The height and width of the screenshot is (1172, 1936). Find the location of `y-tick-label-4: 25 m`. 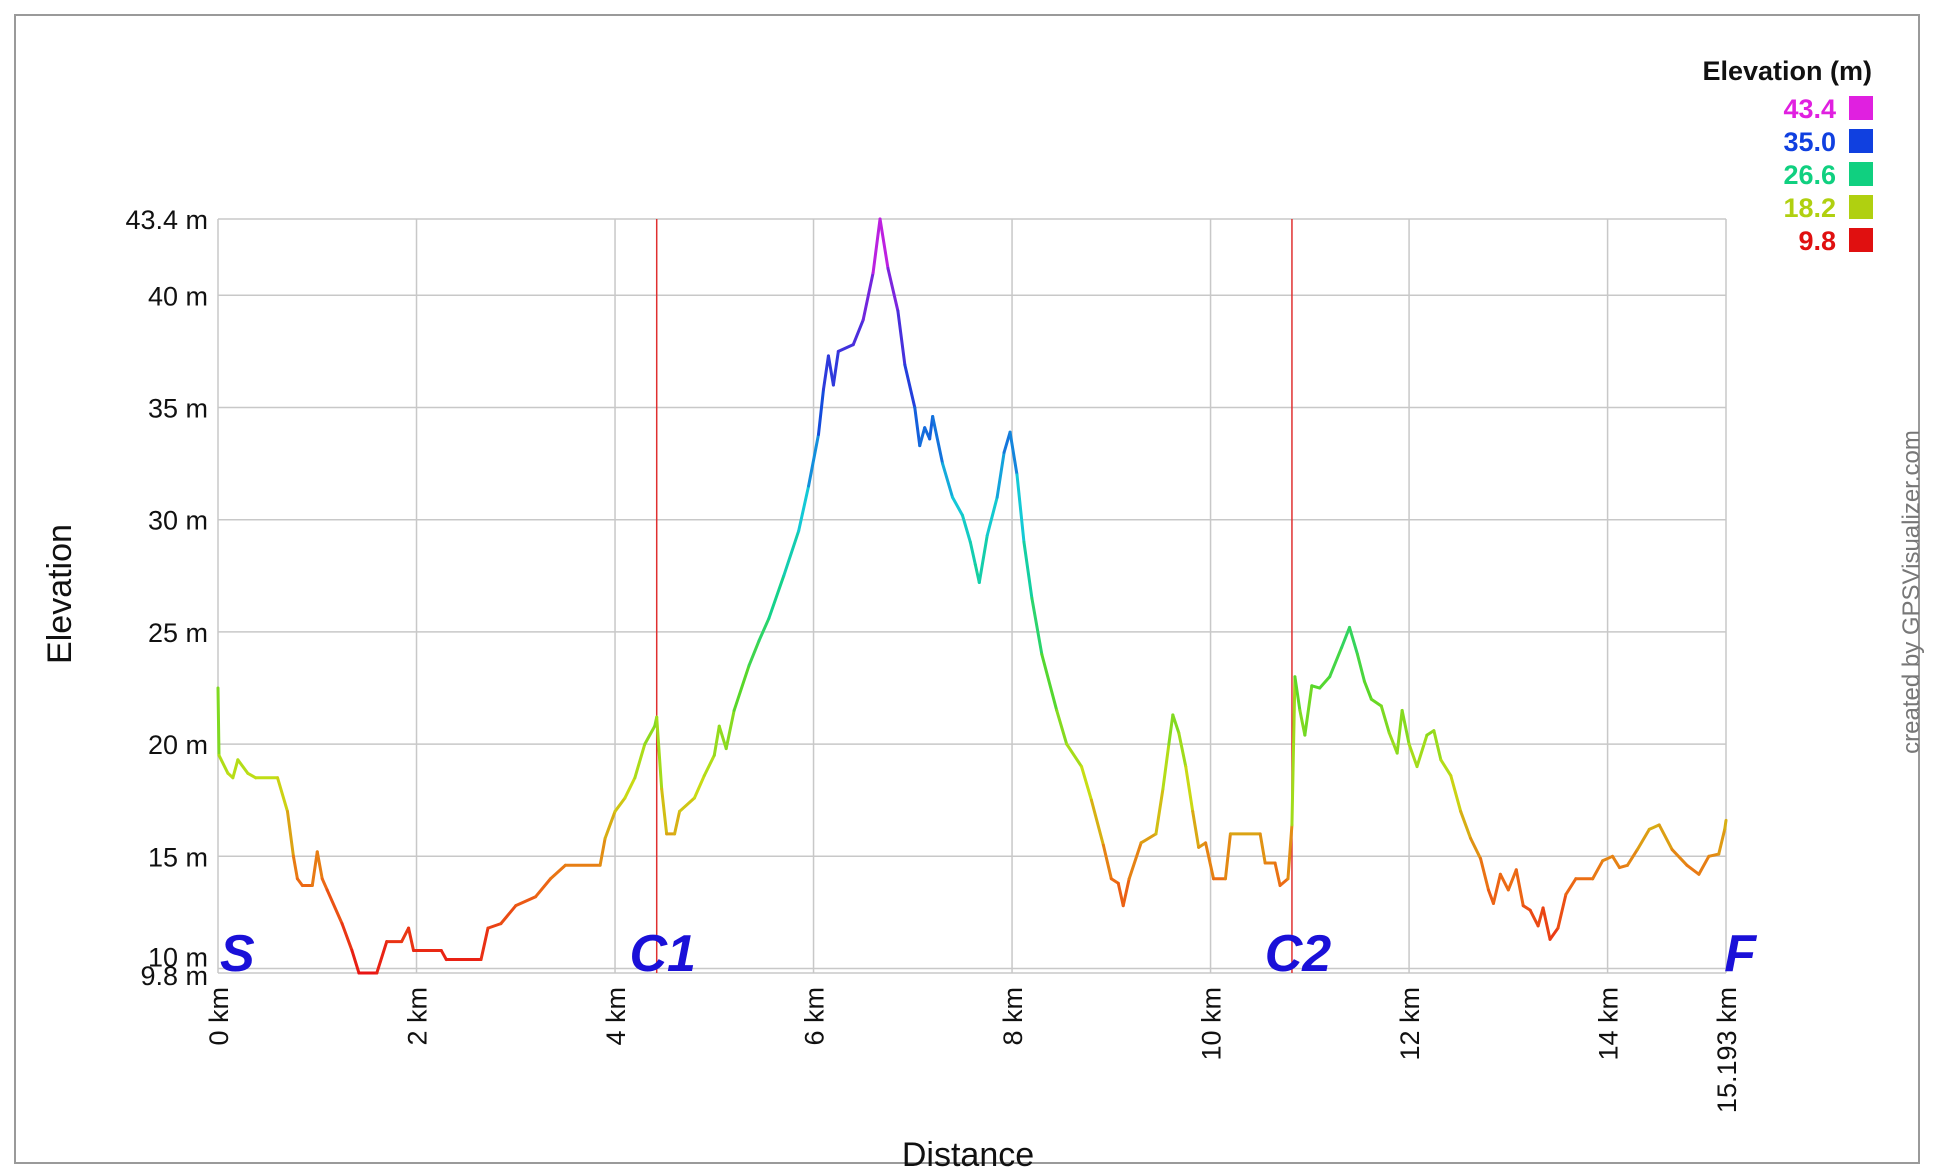

y-tick-label-4: 25 m is located at coordinates (178, 633).